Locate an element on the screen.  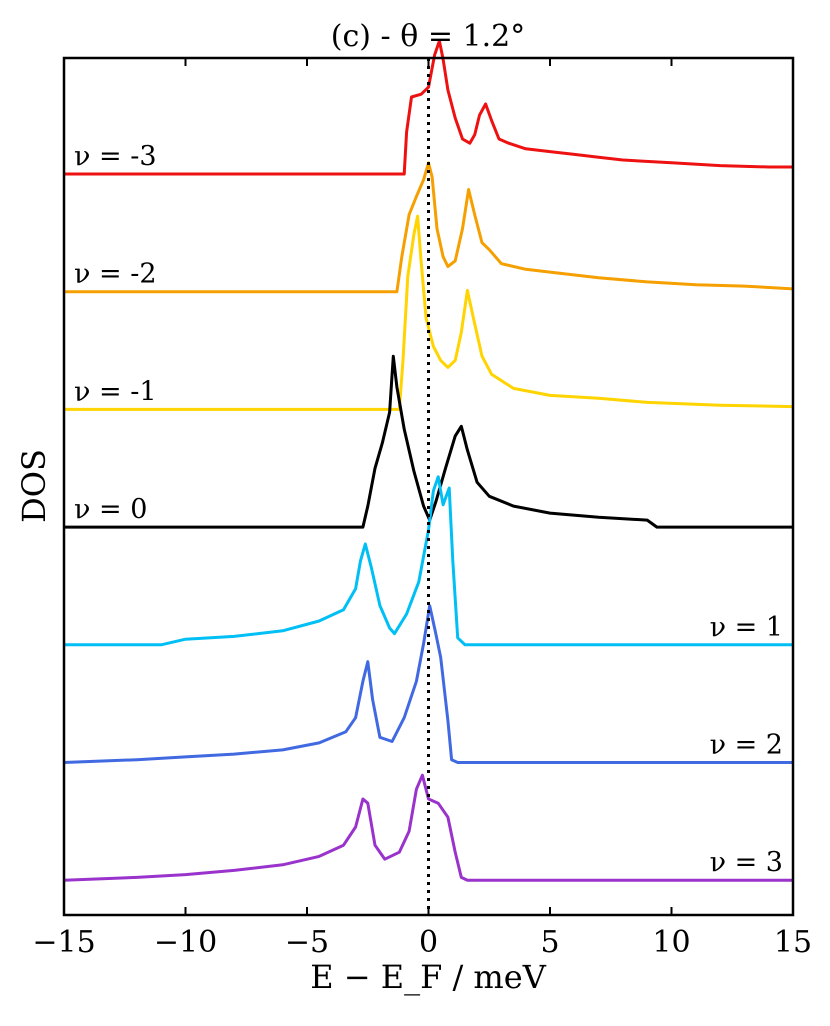
chart-title: (c) - θ = 1.2° is located at coordinates (428, 36).